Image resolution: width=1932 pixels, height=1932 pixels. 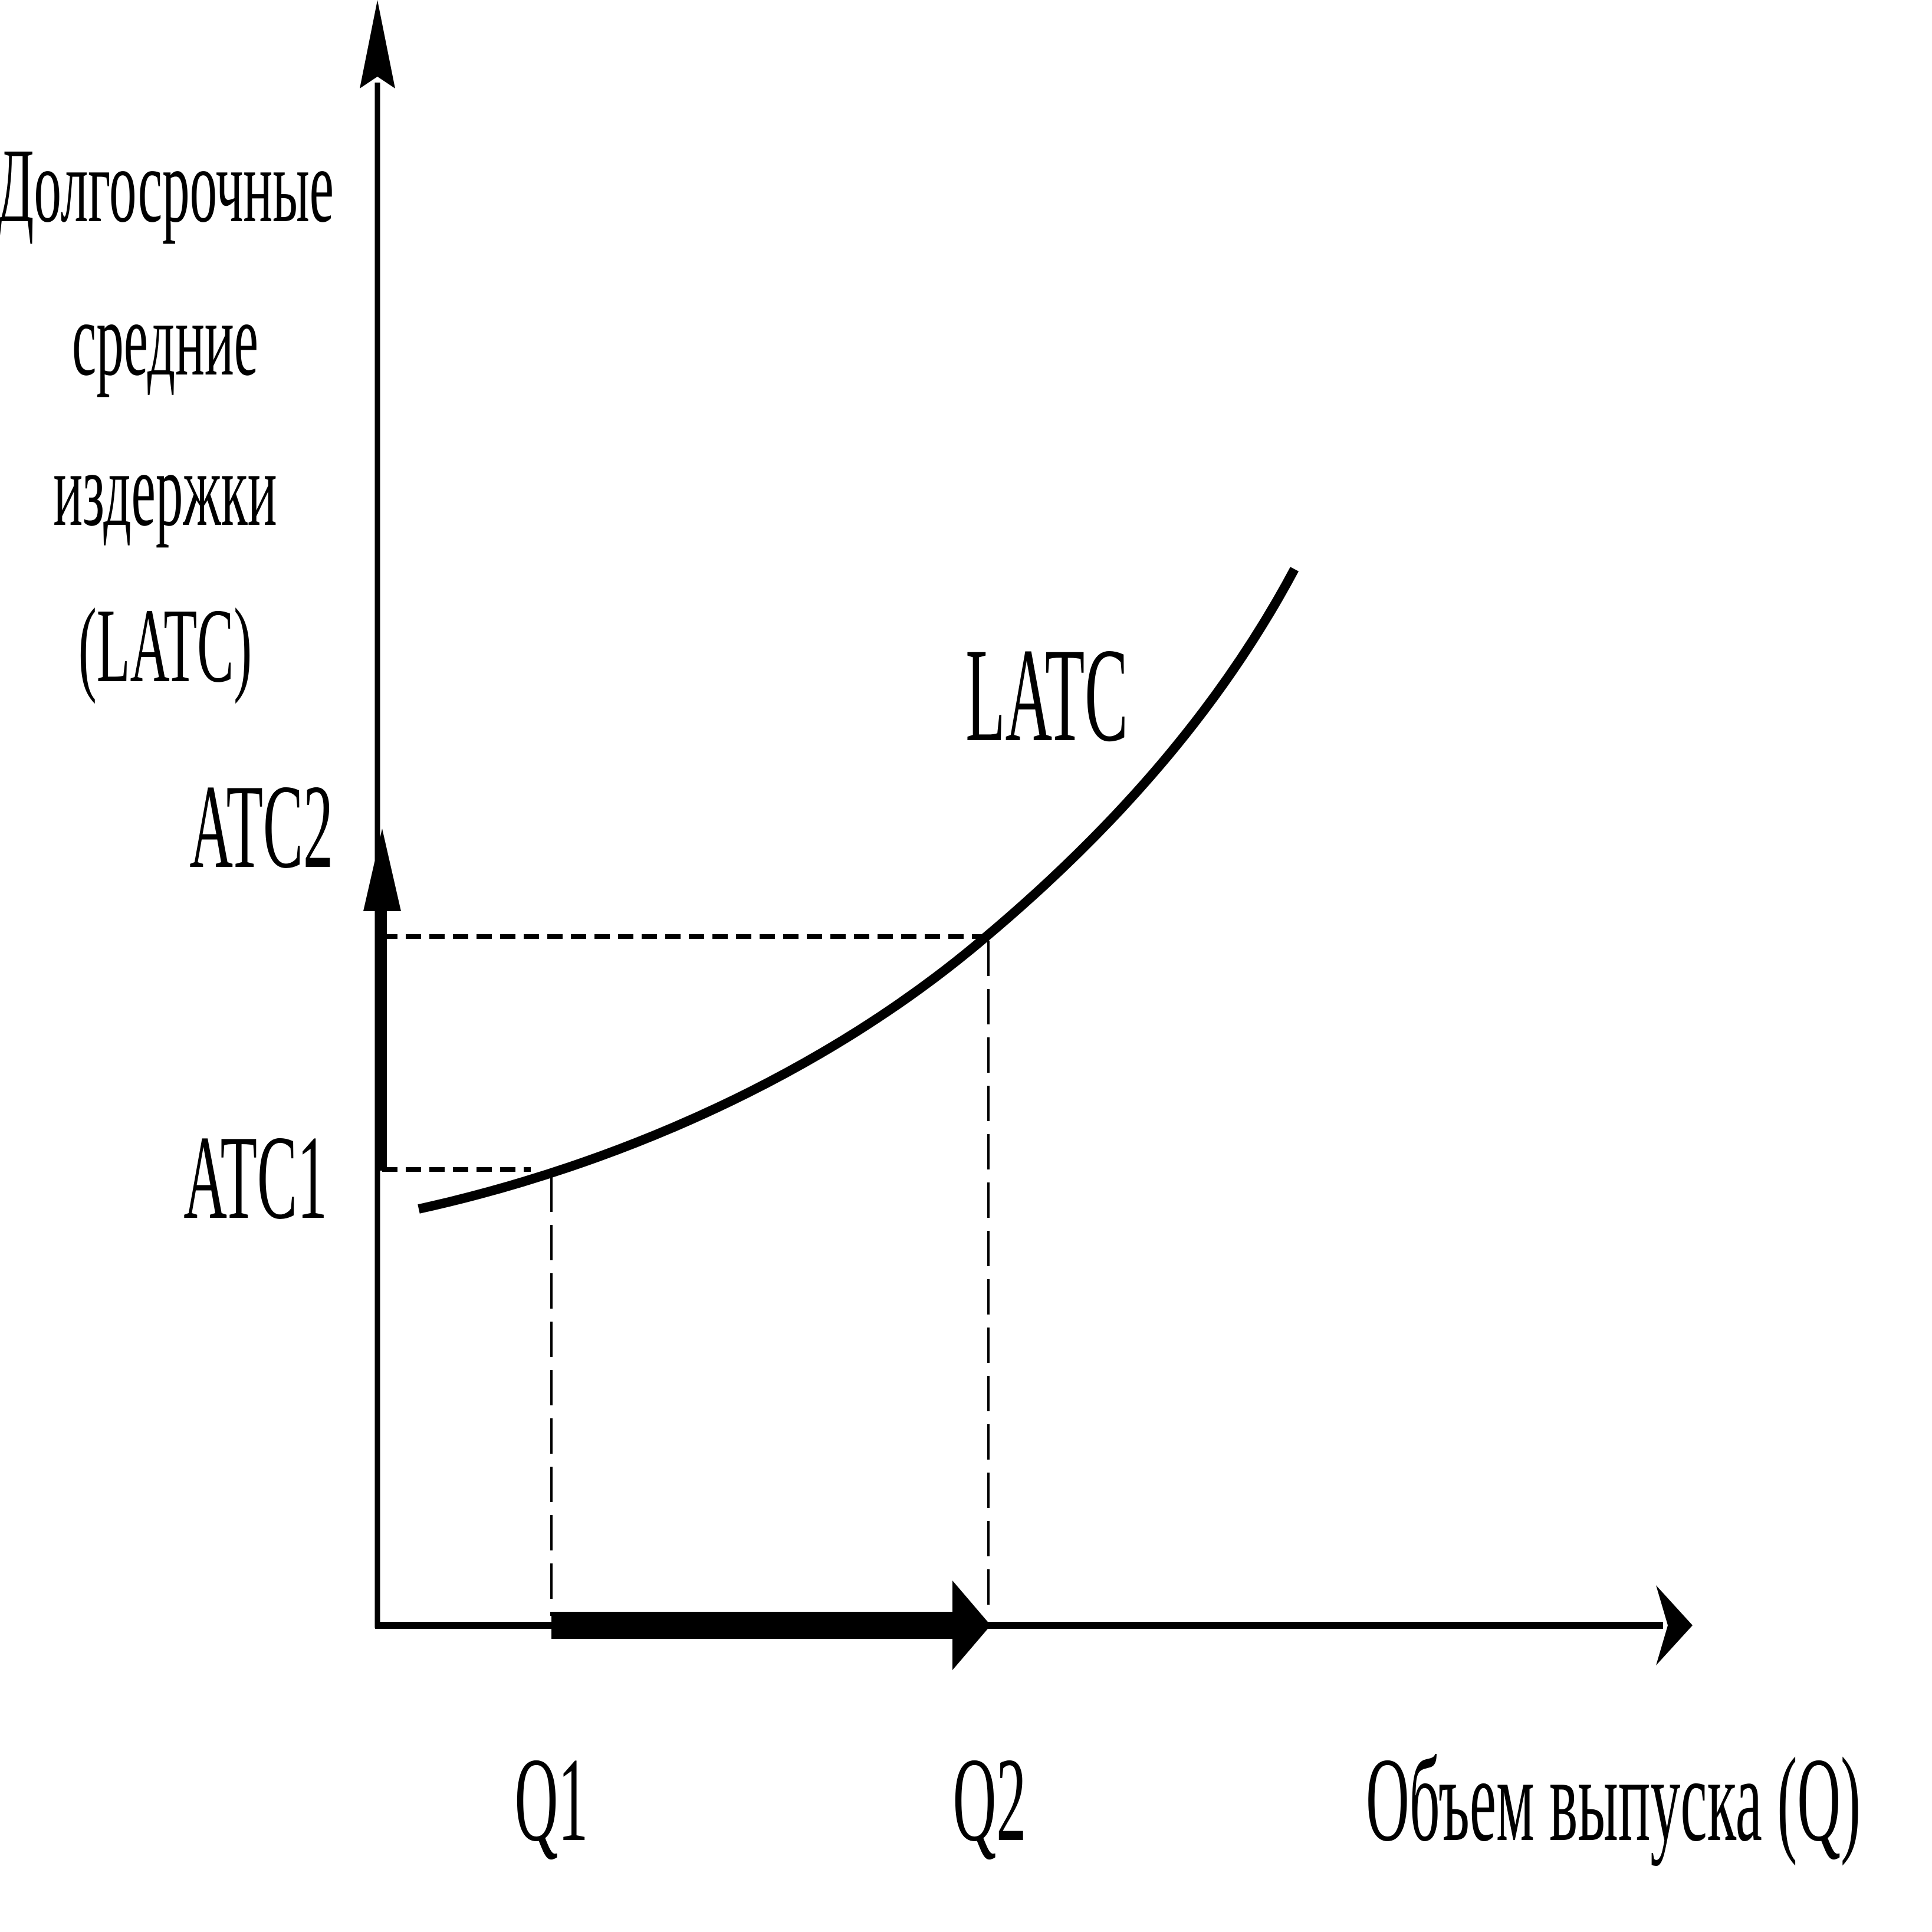 What do you see at coordinates (165, 338) in the screenshot?
I see `y-axis-label-line-2: средние` at bounding box center [165, 338].